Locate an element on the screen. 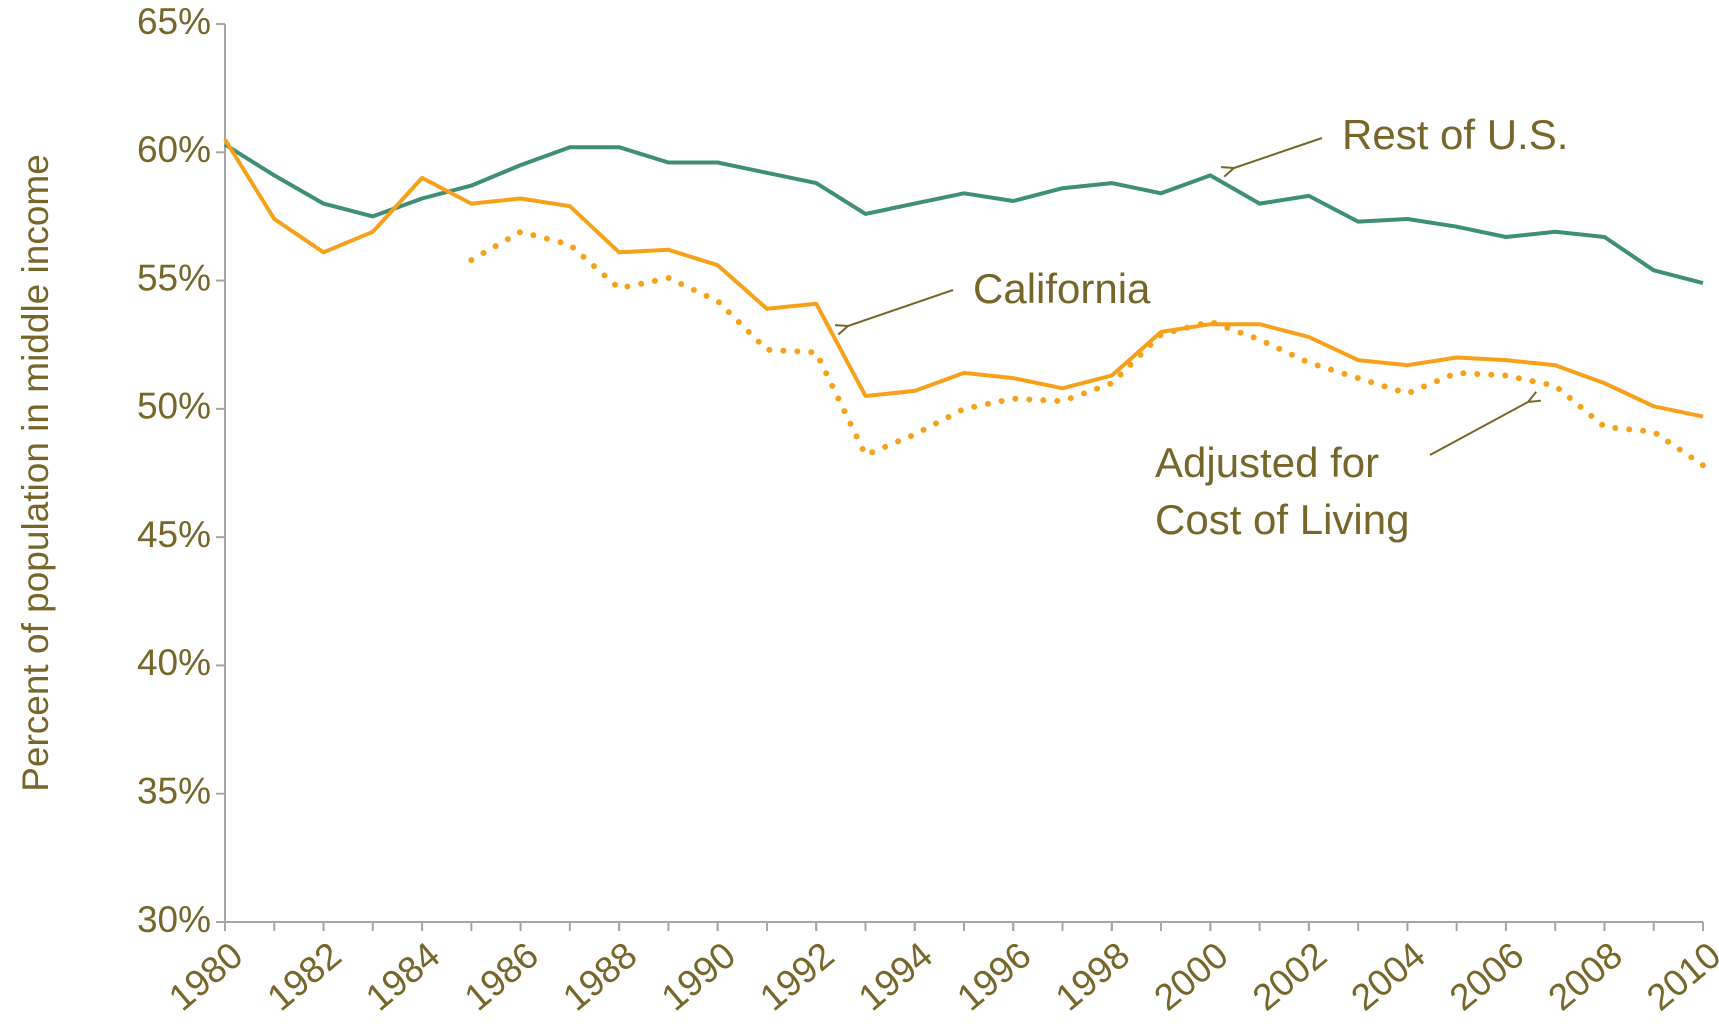 This screenshot has width=1719, height=1031. x-tick-label: 1980 is located at coordinates (205, 976).